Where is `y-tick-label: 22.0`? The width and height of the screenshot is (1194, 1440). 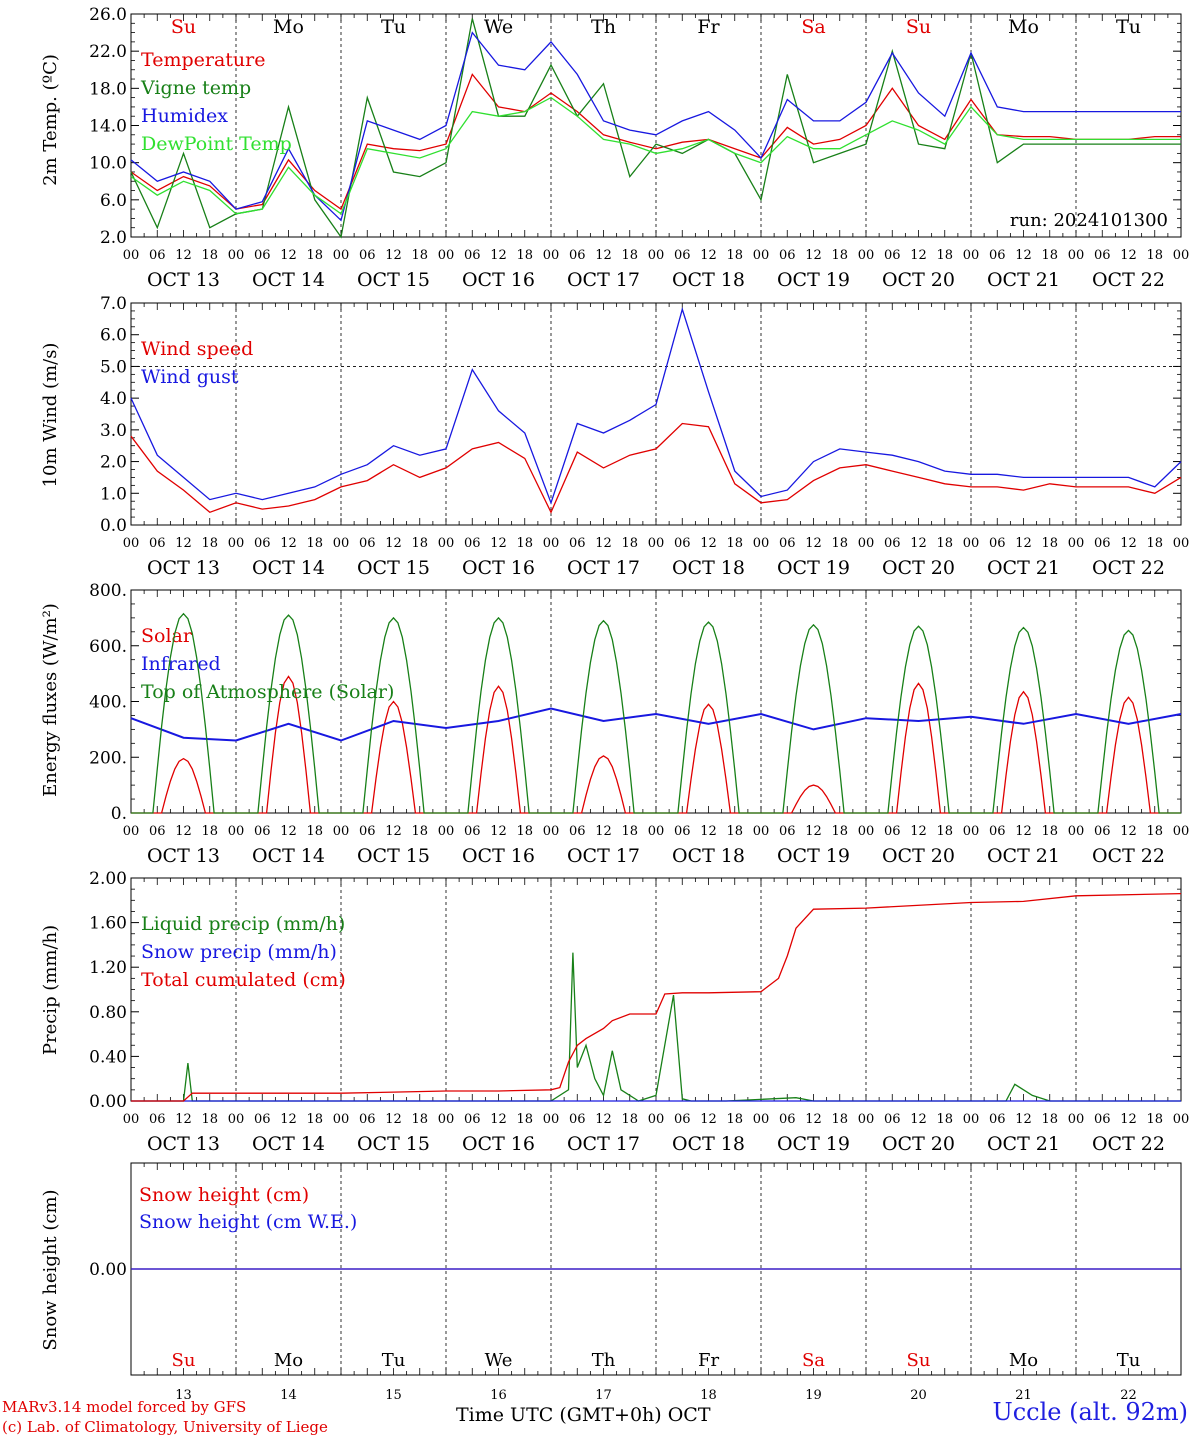 y-tick-label: 22.0 is located at coordinates (108, 52).